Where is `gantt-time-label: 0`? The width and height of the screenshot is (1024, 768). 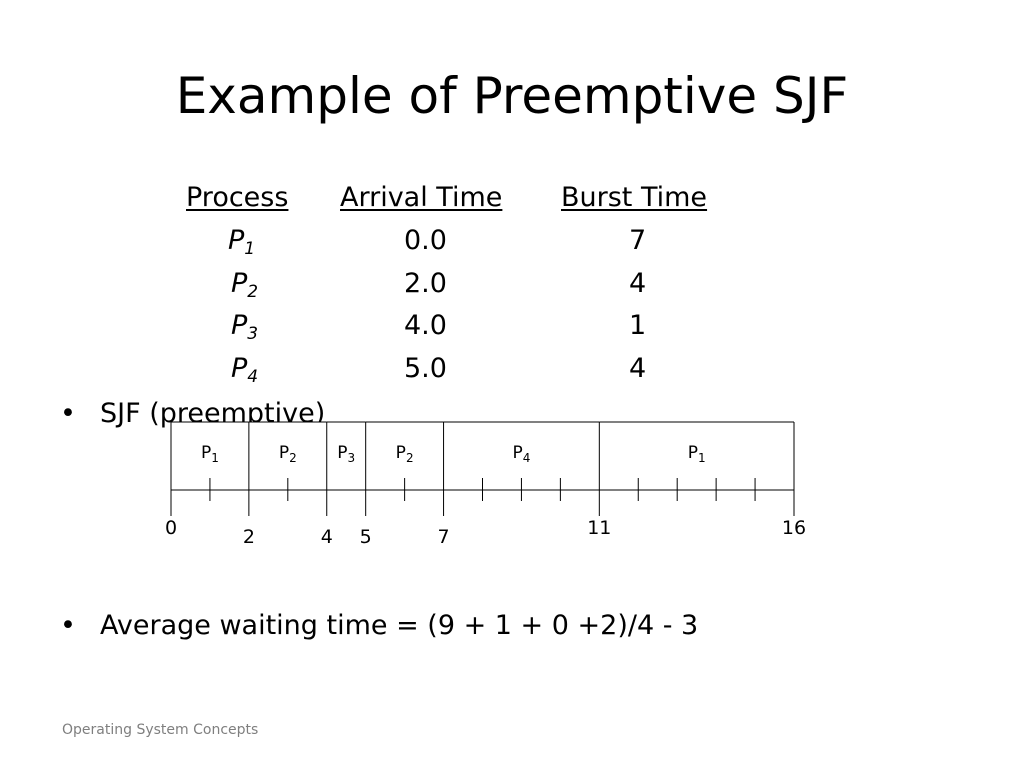 gantt-time-label: 0 is located at coordinates (171, 528).